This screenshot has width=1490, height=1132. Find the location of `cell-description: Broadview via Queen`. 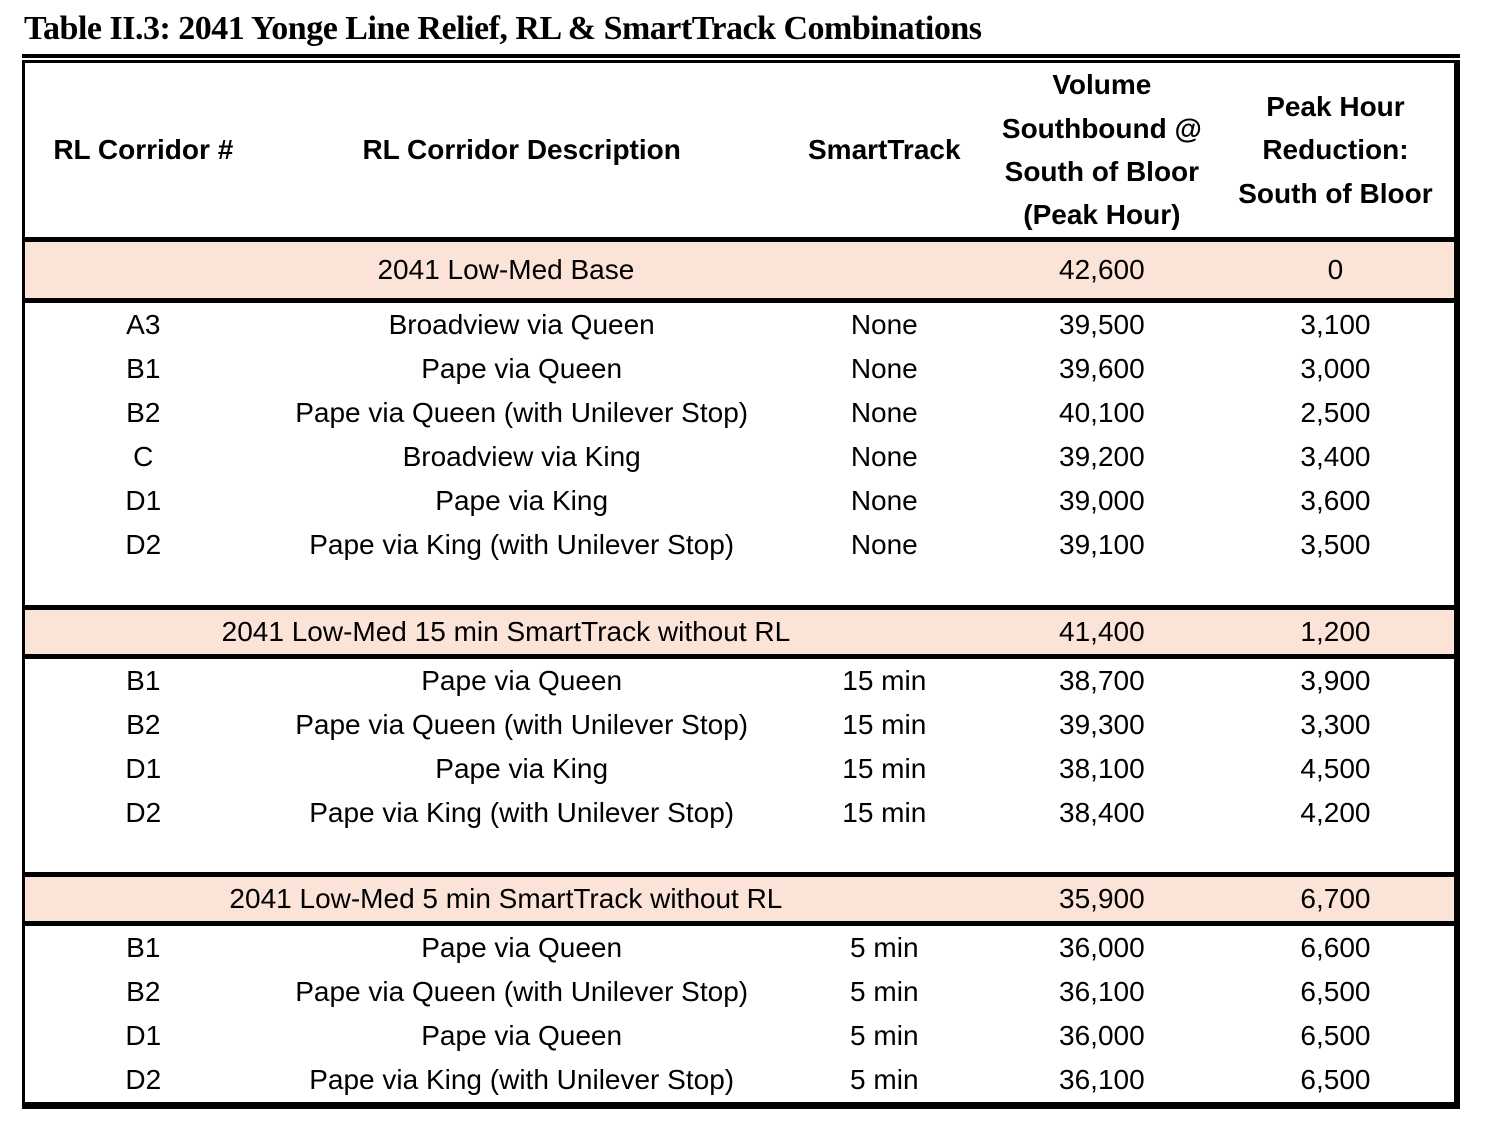

cell-description: Broadview via Queen is located at coordinates (521, 324).